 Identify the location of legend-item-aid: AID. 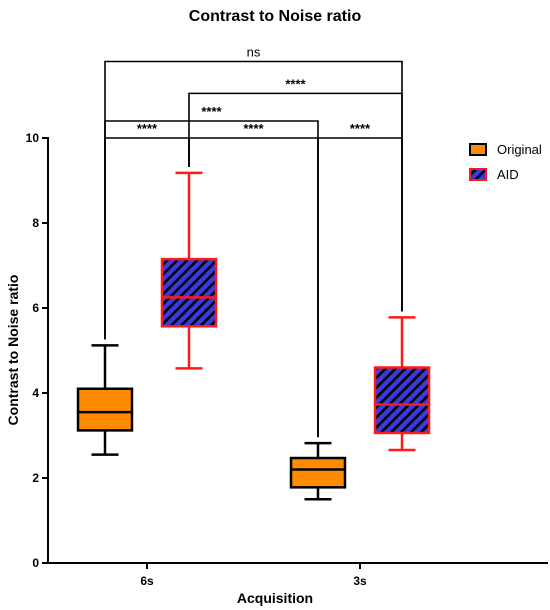
(494, 174).